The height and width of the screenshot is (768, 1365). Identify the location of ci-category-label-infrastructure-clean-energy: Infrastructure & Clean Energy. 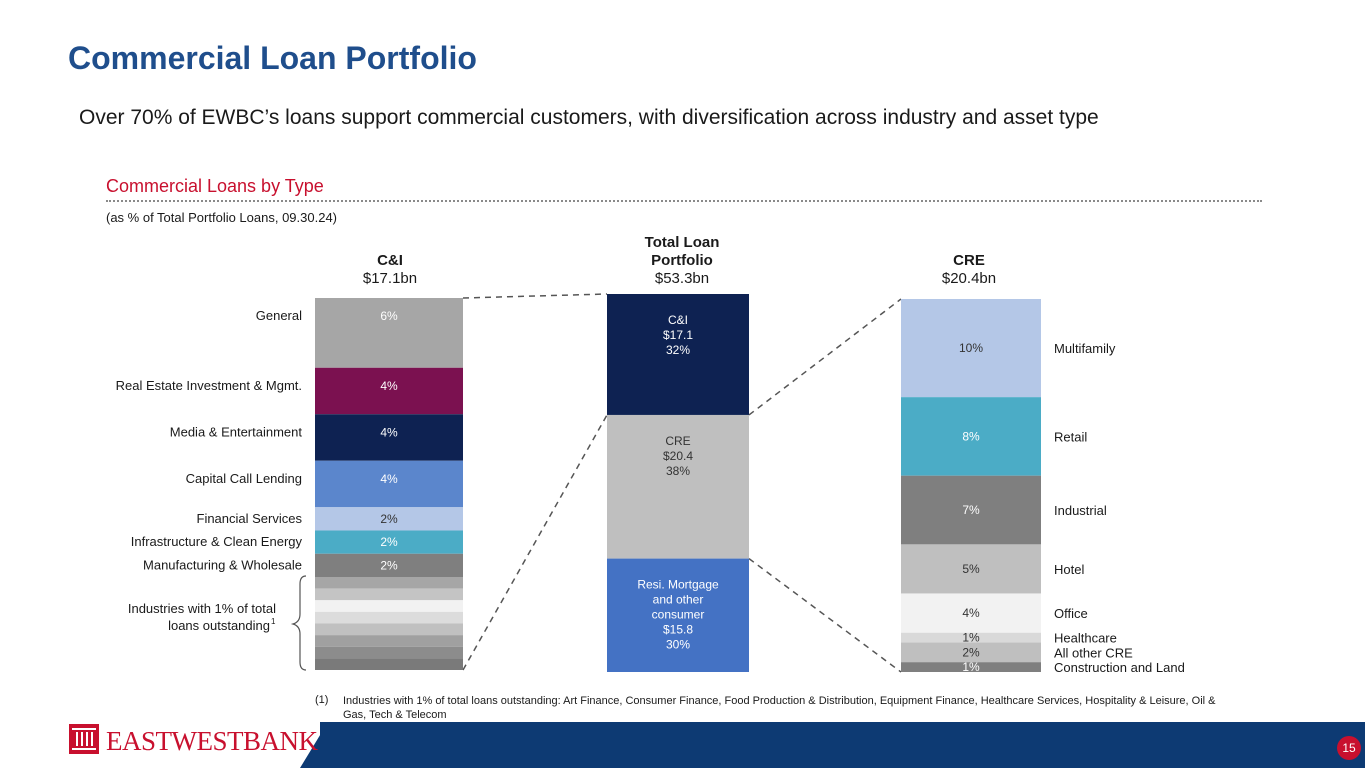
(217, 541).